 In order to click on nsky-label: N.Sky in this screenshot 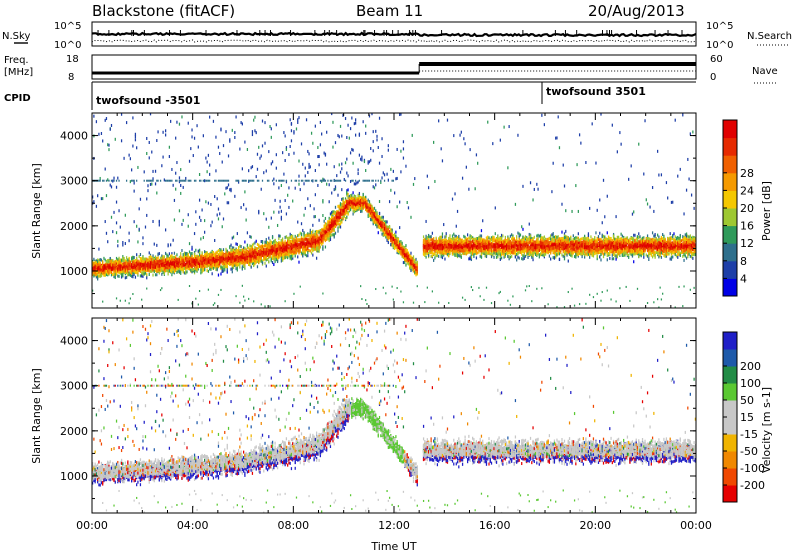, I will do `click(16, 36)`.